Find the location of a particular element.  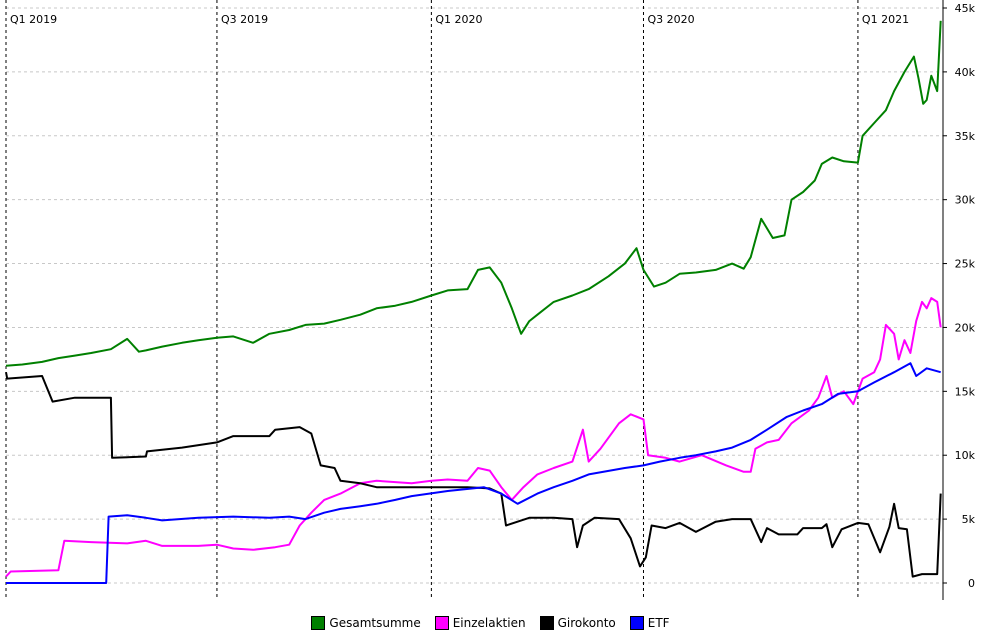

x-tick-label: Q3 2020 is located at coordinates (670, 19).